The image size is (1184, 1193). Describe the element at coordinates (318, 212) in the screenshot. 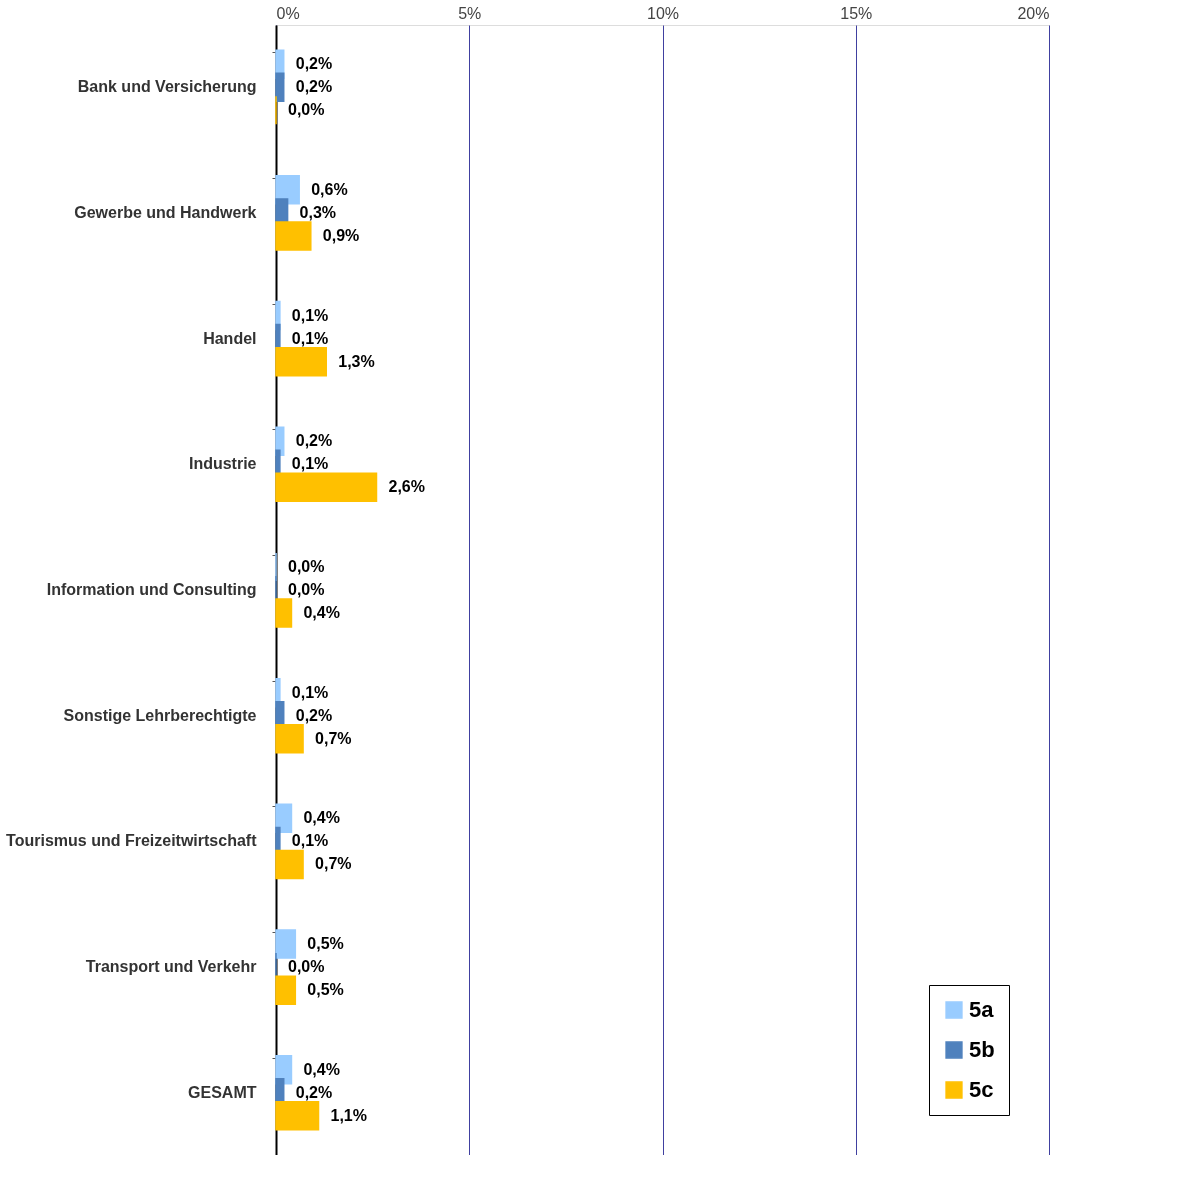

I see `data-label: 0,3%` at that location.